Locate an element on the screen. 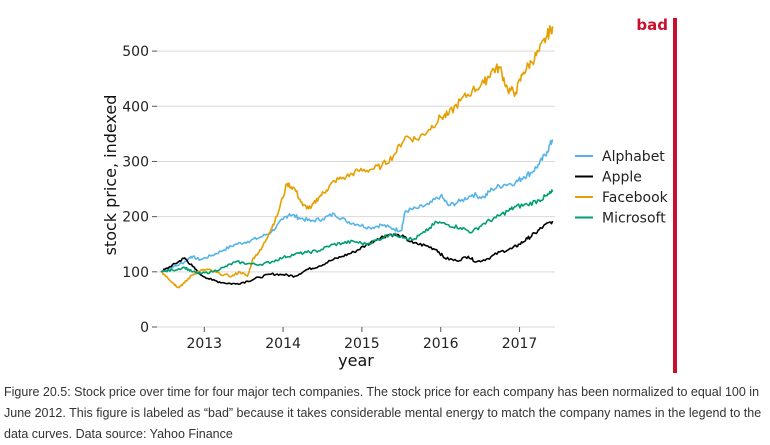 This screenshot has width=770, height=445. x-tick-label: 2015 is located at coordinates (362, 344).